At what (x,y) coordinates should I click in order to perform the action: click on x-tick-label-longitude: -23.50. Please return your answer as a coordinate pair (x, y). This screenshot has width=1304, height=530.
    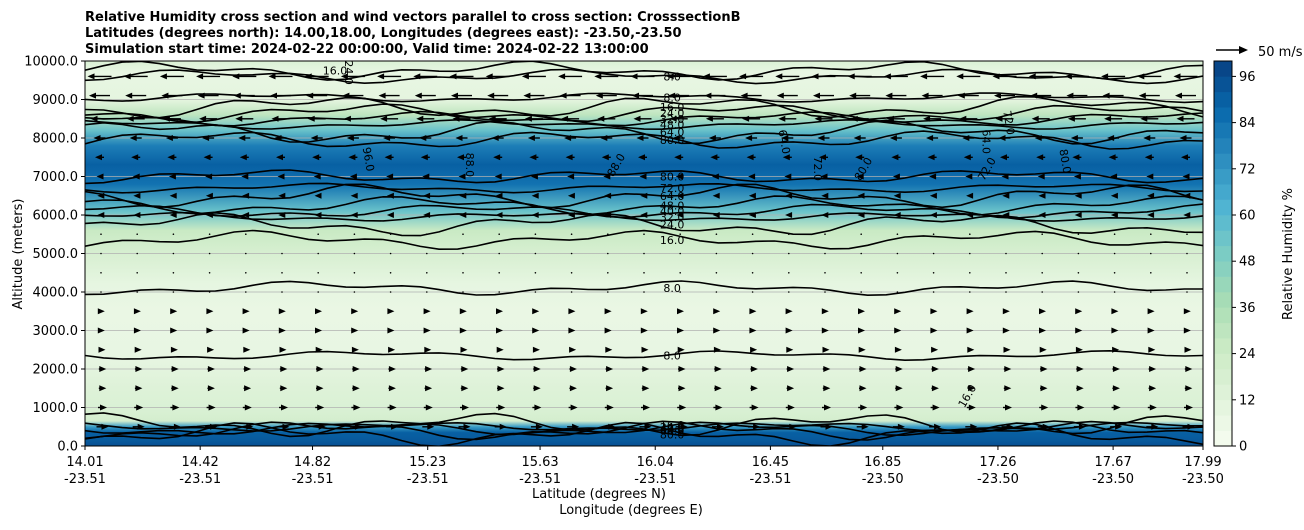
    Looking at the image, I should click on (1113, 479).